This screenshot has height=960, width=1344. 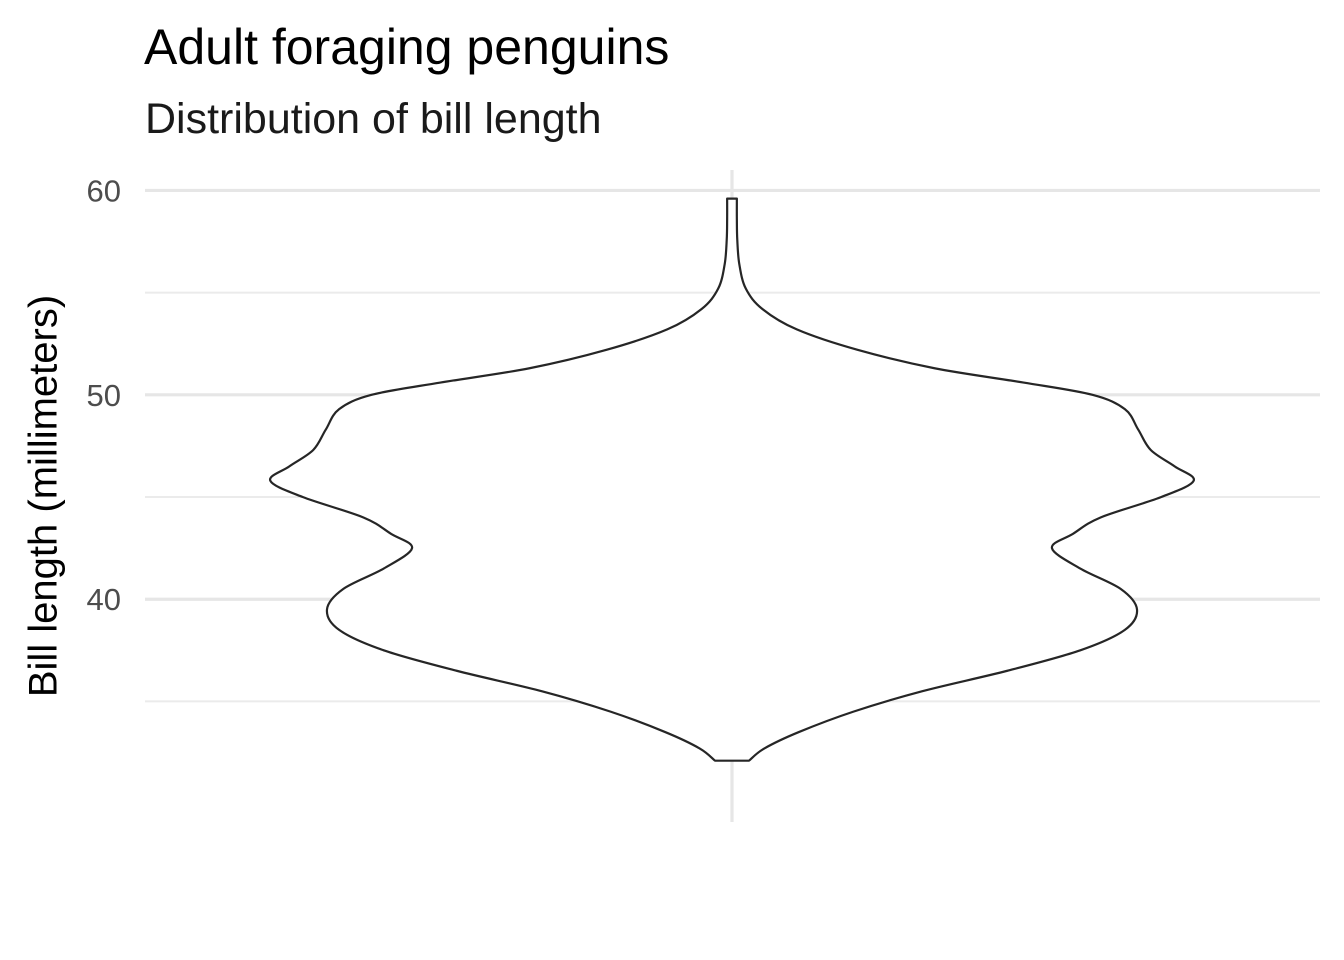 I want to click on y-tick-labels: 40 50 60, so click(x=104, y=395).